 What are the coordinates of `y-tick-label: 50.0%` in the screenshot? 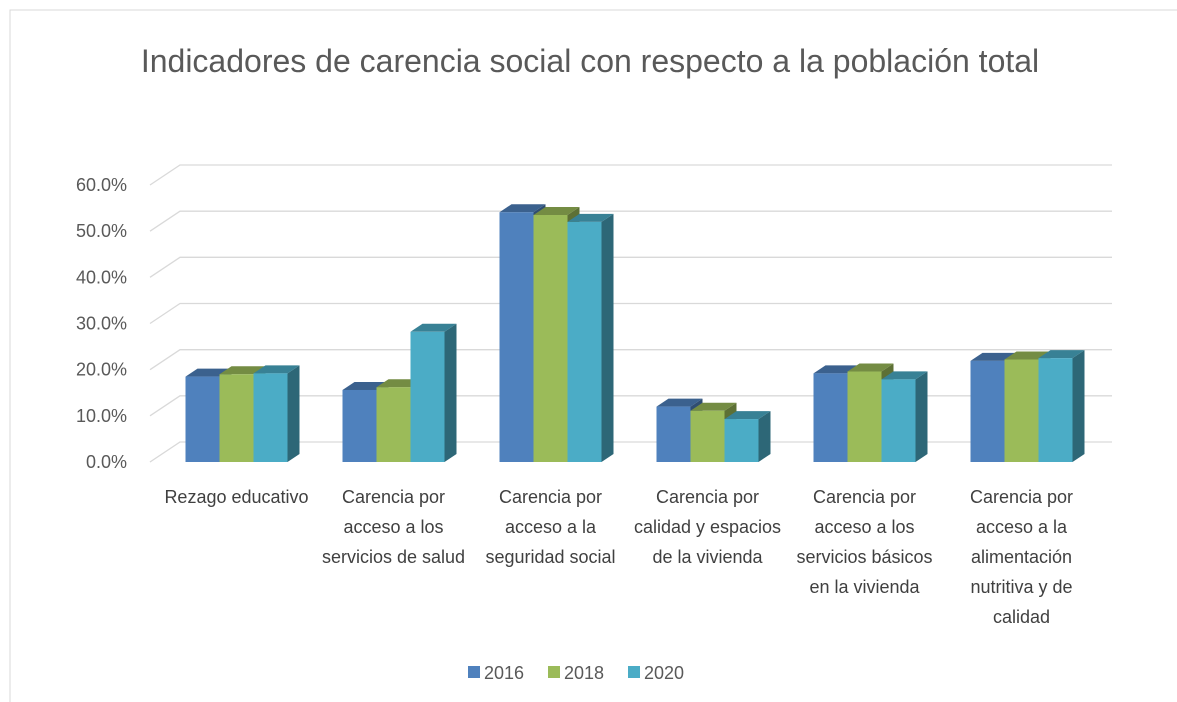 It's located at (101, 231).